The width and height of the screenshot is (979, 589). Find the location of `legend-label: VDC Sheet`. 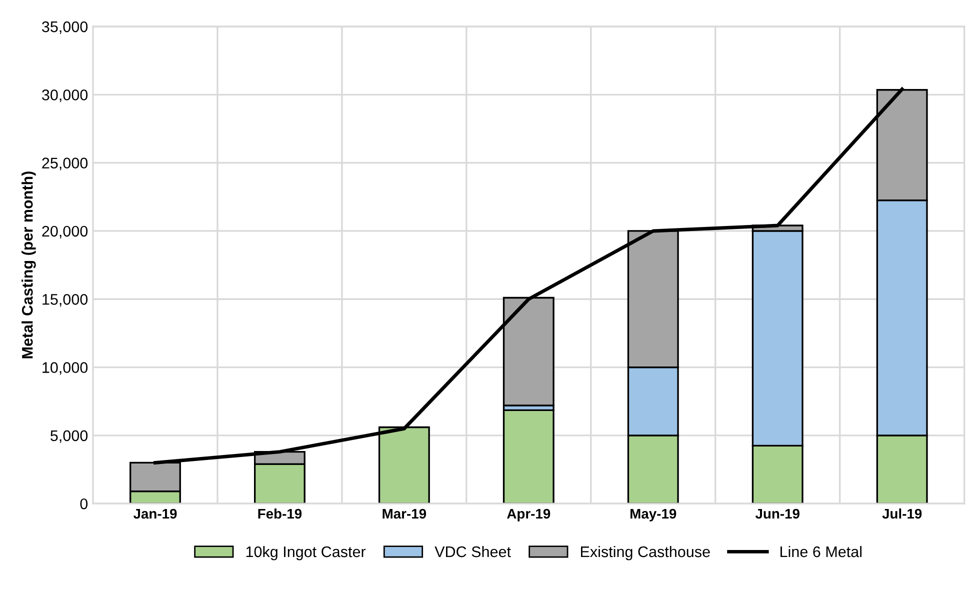

legend-label: VDC Sheet is located at coordinates (472, 552).